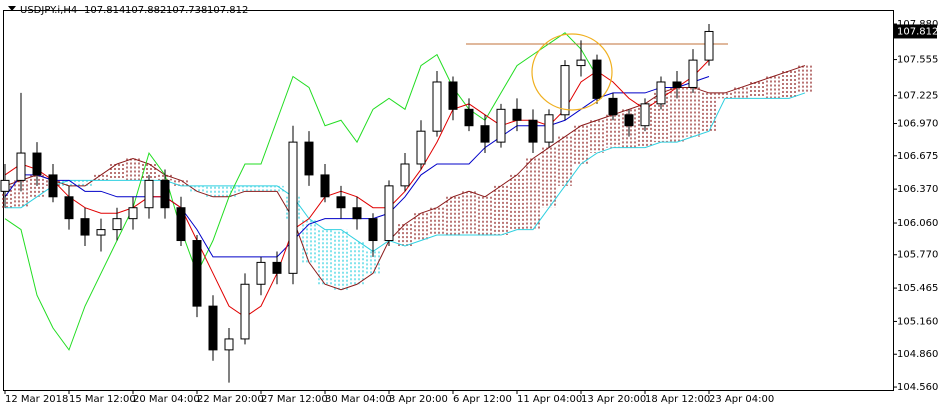  What do you see at coordinates (613, 399) in the screenshot?
I see `x-tick-label: 13 Apr 20:00` at bounding box center [613, 399].